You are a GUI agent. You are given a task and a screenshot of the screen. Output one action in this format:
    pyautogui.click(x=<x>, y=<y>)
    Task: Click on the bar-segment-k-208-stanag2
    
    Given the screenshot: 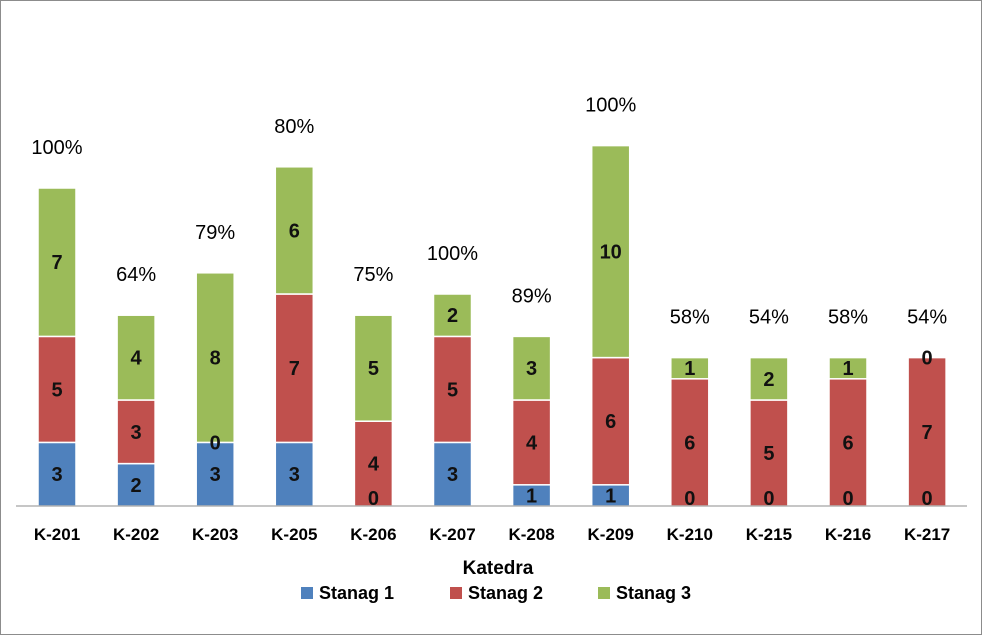 What is the action you would take?
    pyautogui.click(x=531, y=442)
    